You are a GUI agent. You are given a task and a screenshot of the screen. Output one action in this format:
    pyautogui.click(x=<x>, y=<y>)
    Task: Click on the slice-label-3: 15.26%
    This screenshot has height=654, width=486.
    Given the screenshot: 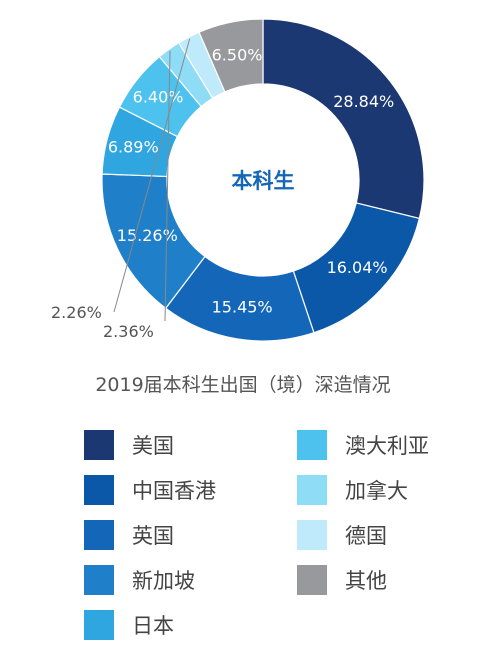 What is the action you would take?
    pyautogui.click(x=147, y=235)
    